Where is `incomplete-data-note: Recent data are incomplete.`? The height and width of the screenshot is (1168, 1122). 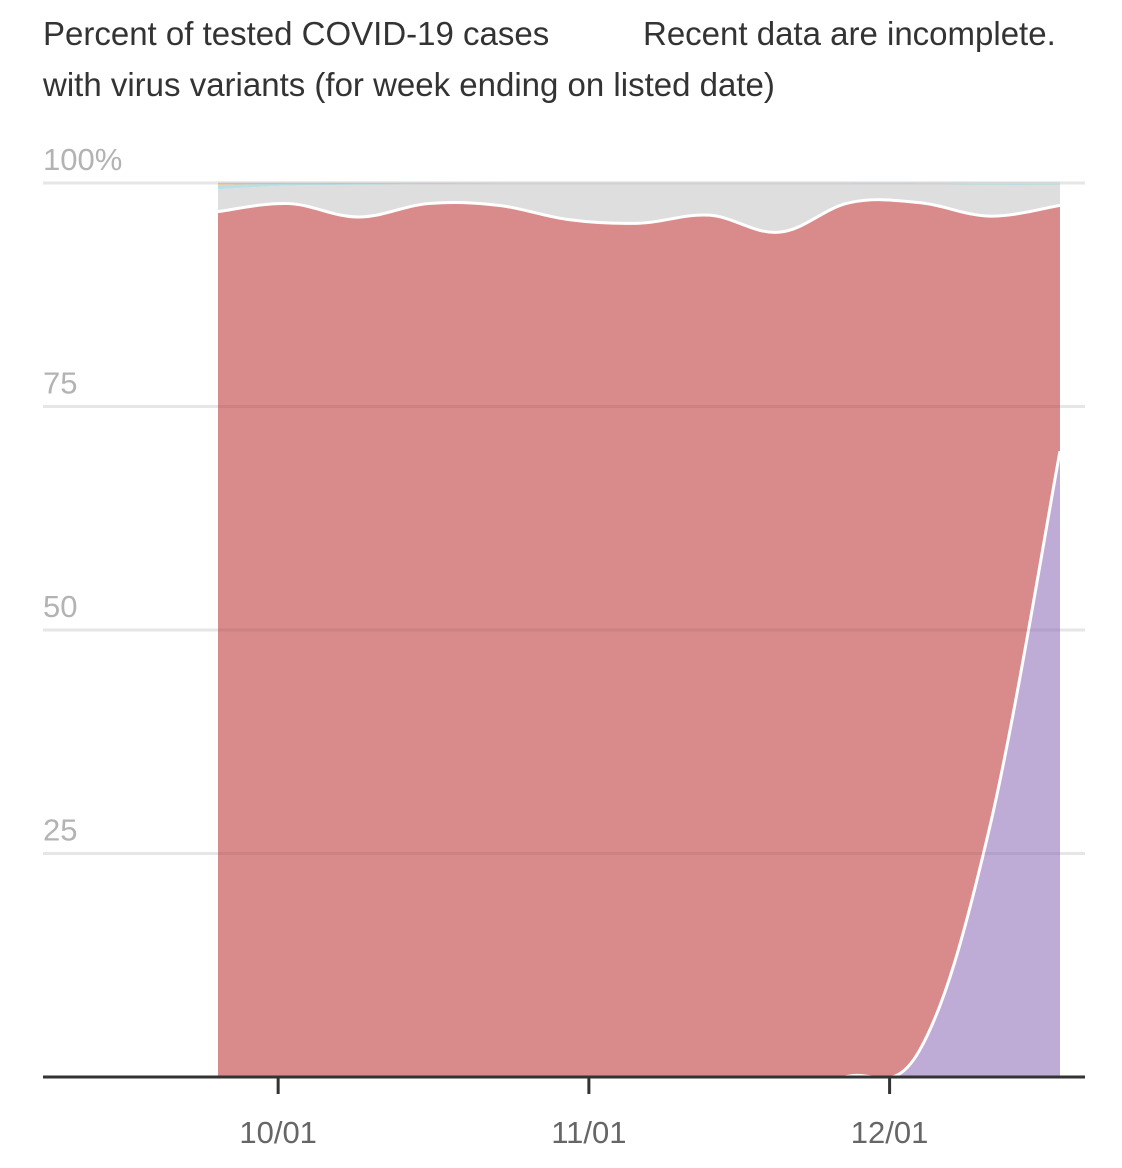
incomplete-data-note: Recent data are incomplete. is located at coordinates (849, 33).